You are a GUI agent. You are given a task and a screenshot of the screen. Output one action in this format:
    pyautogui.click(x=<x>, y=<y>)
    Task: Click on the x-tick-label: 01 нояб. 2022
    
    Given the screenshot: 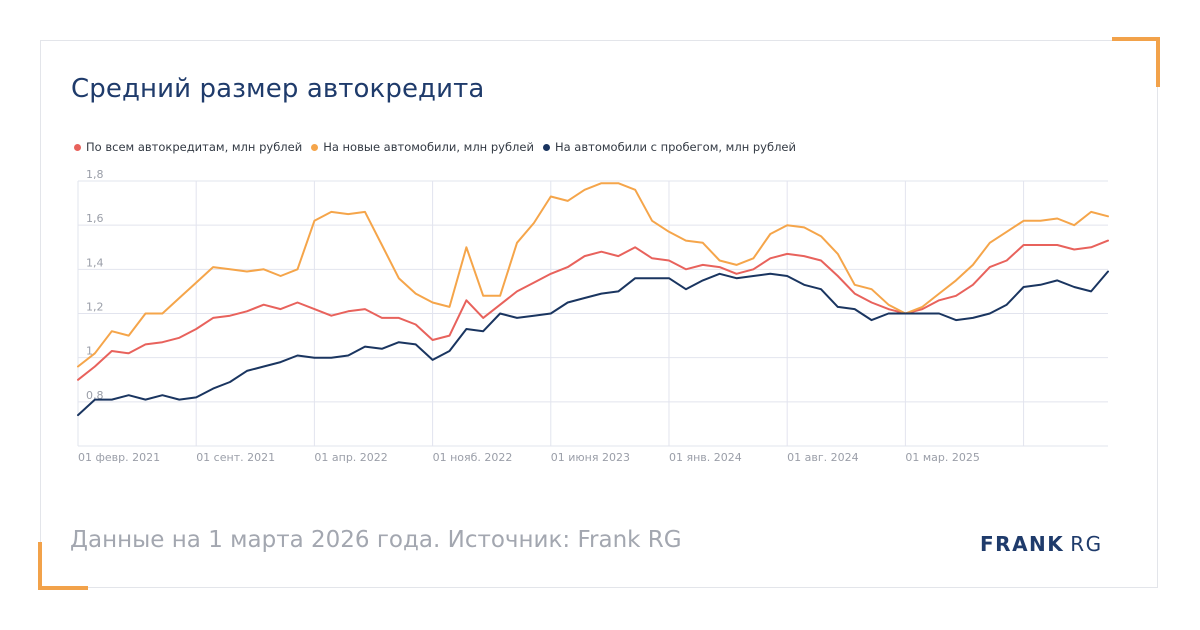 What is the action you would take?
    pyautogui.click(x=473, y=457)
    